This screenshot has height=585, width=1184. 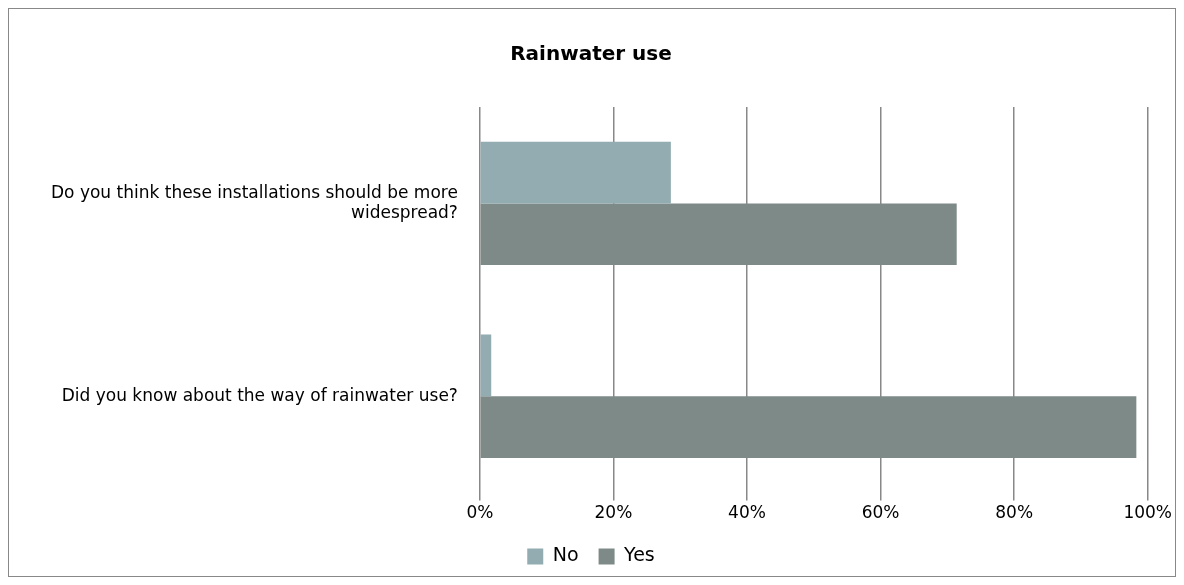 I want to click on x-tick-label: 100%, so click(x=1147, y=512).